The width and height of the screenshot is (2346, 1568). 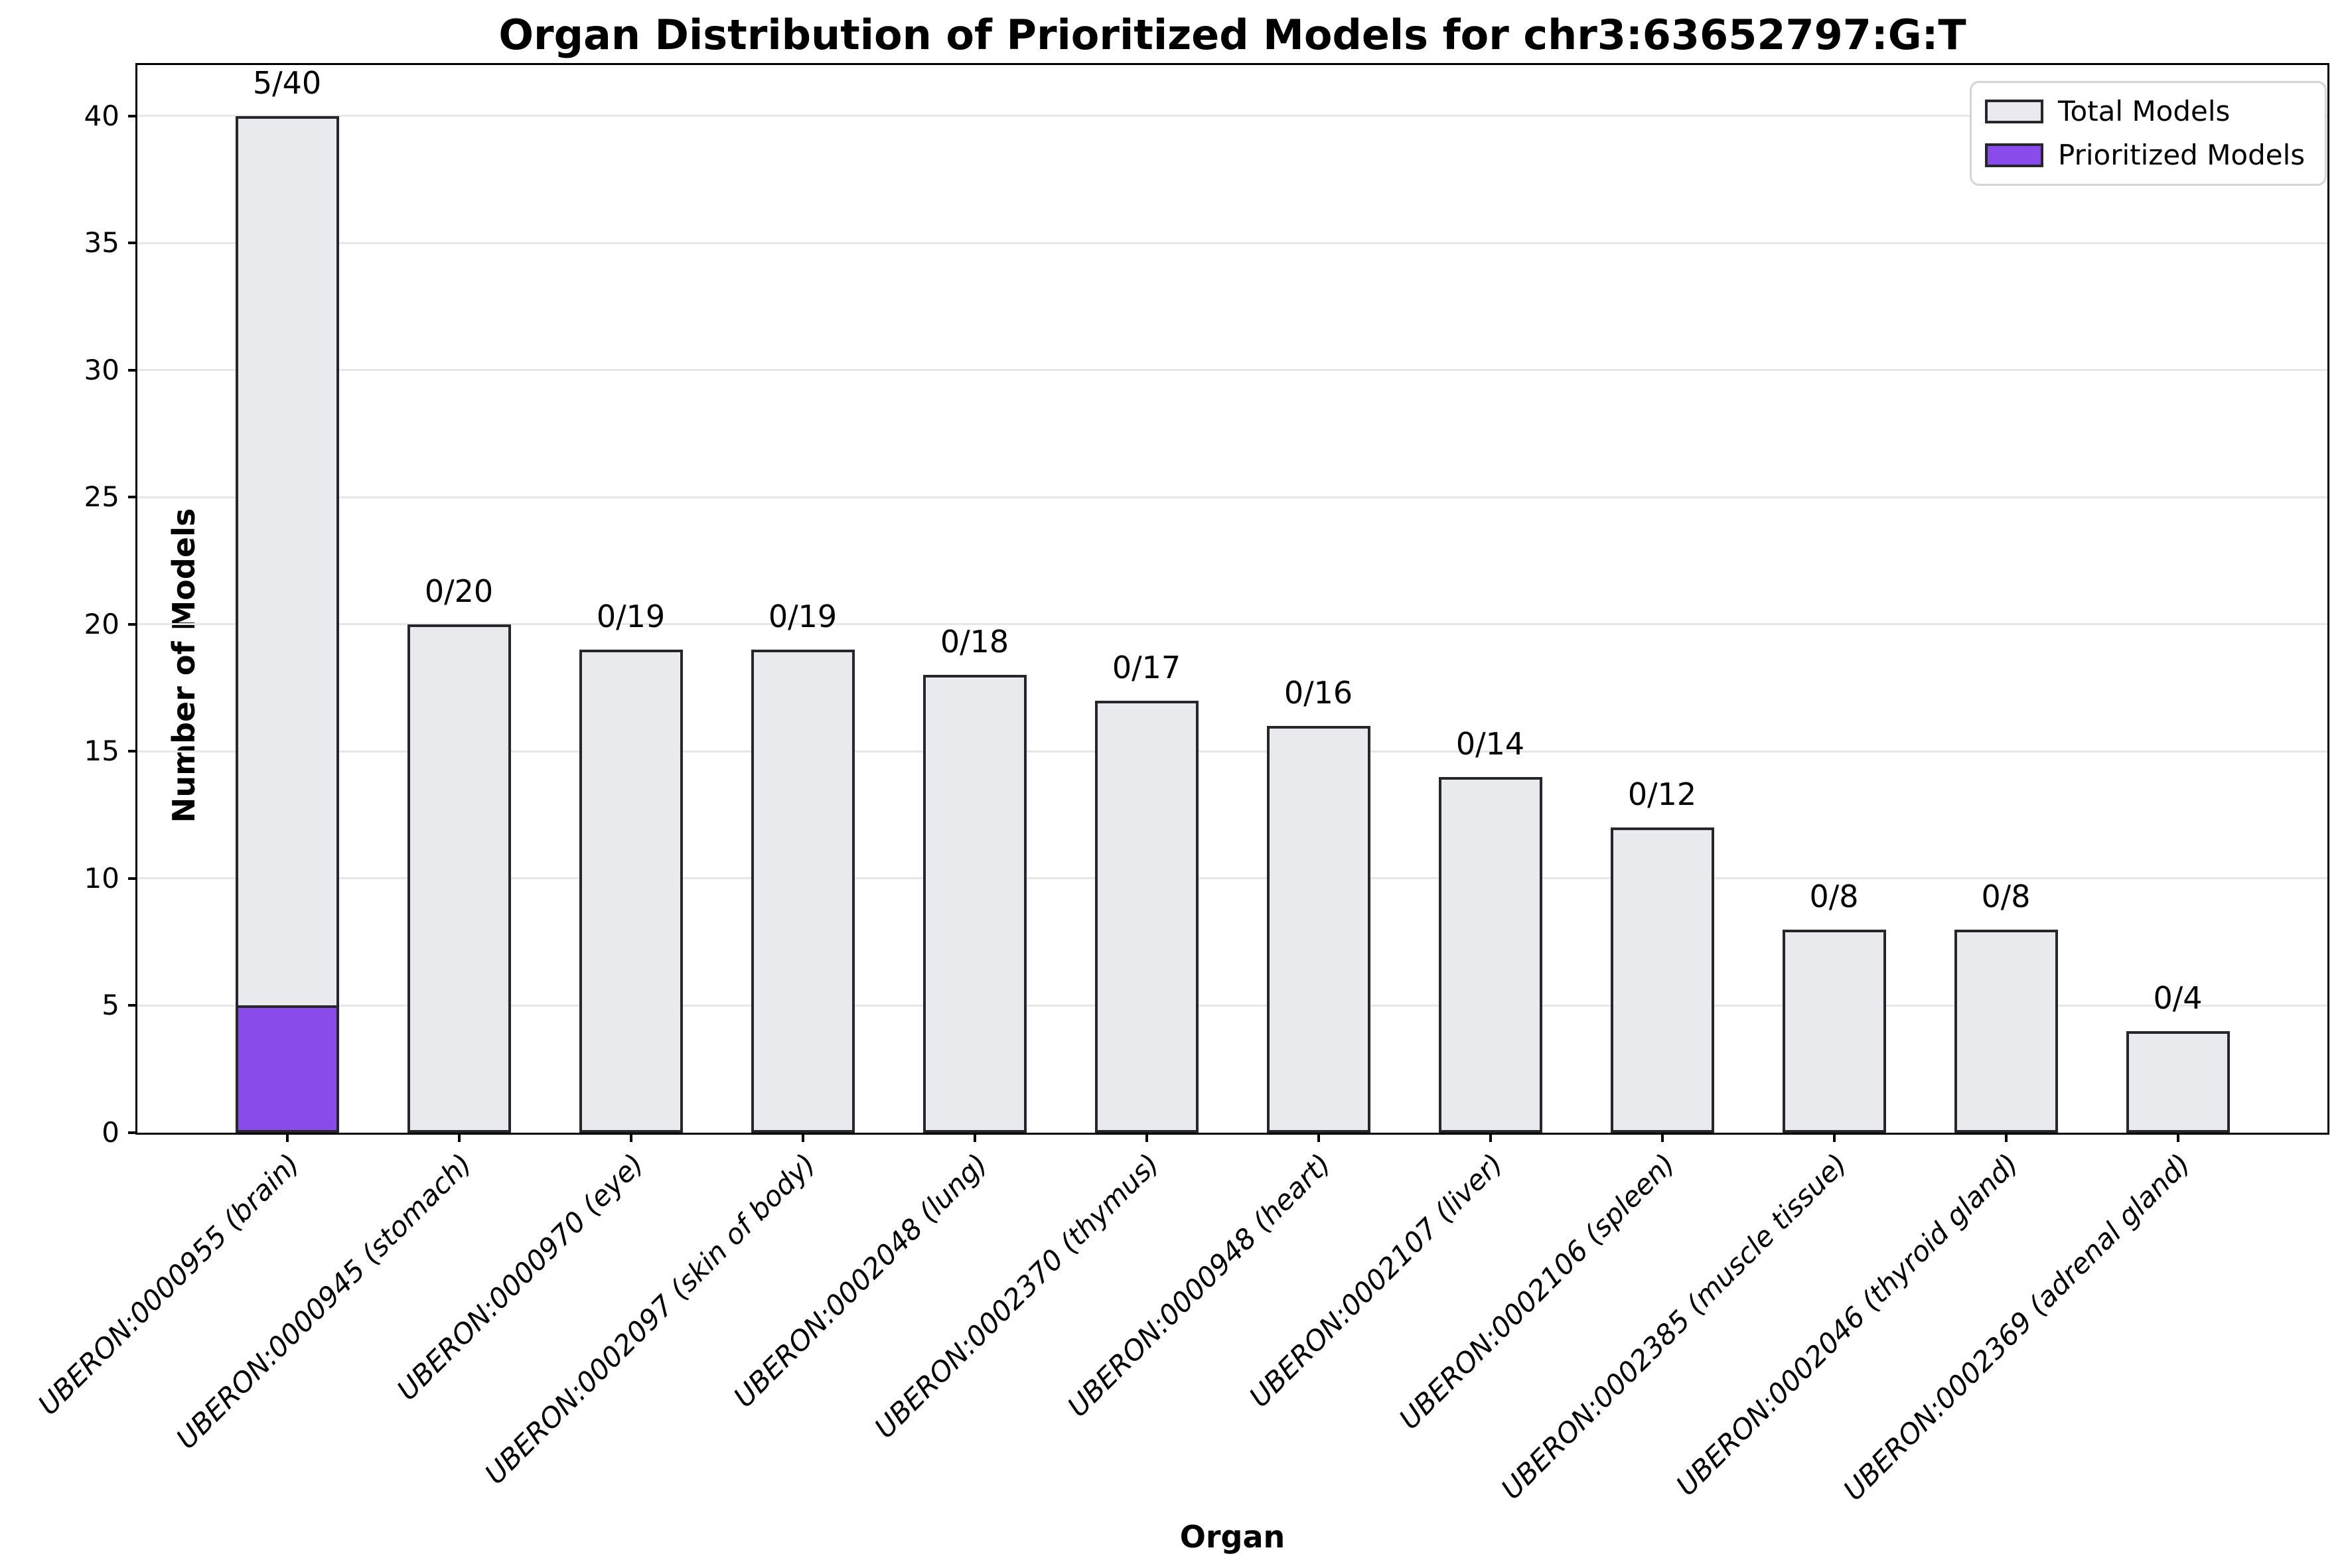 What do you see at coordinates (2182, 155) in the screenshot?
I see `legend-label-prioritized-models: Prioritized Models` at bounding box center [2182, 155].